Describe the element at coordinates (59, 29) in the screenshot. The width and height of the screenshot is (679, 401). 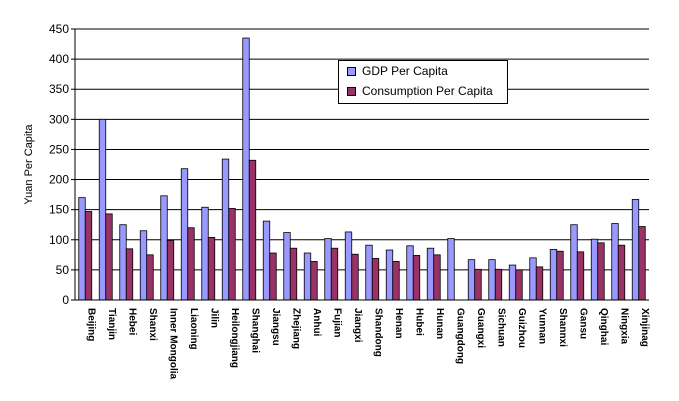
I see `y-tick-label: 450` at that location.